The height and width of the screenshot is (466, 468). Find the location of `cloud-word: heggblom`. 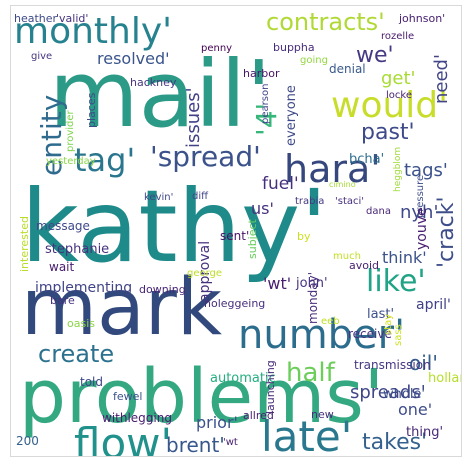

cloud-word: heggblom is located at coordinates (398, 169).